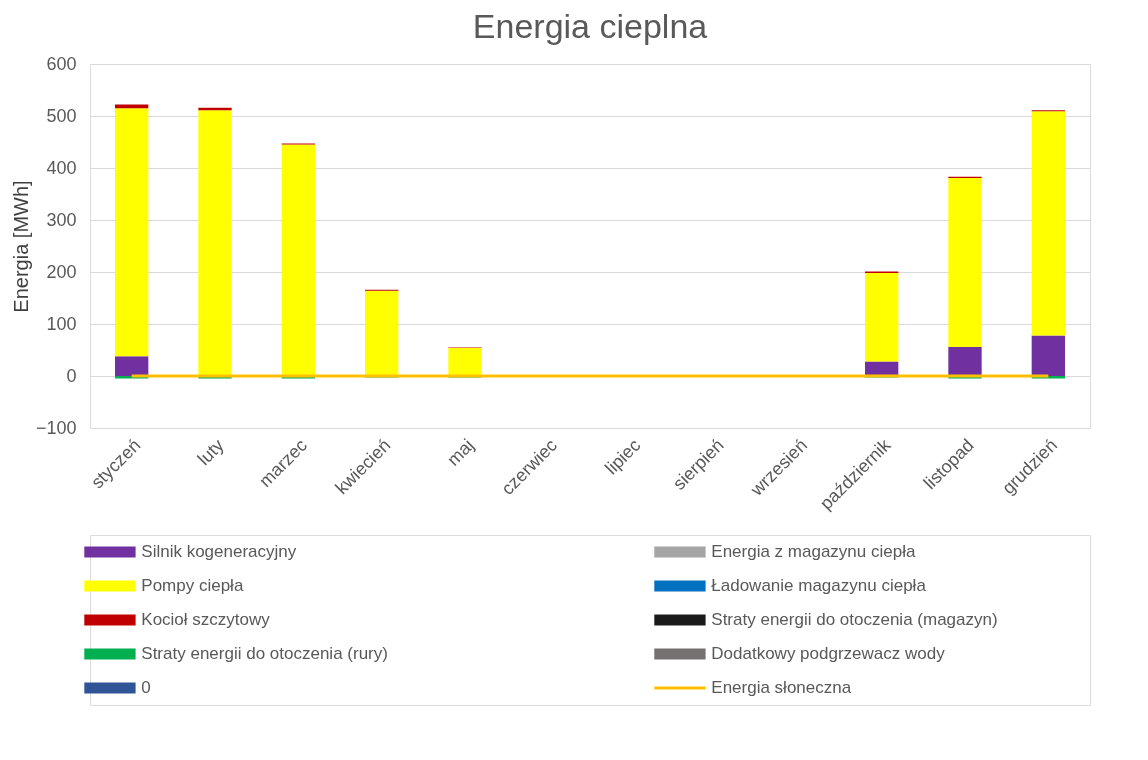 Image resolution: width=1148 pixels, height=760 pixels. What do you see at coordinates (61, 115) in the screenshot?
I see `y-tick-label: 500` at bounding box center [61, 115].